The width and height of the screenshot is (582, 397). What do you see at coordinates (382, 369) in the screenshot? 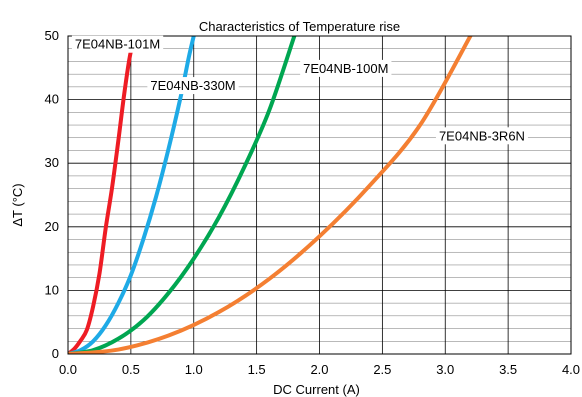
I see `x-tick-label: 2.5` at bounding box center [382, 369].